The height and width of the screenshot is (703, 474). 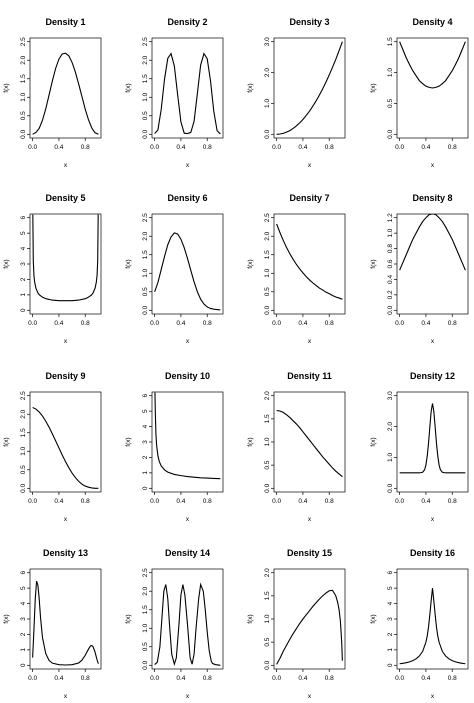 What do you see at coordinates (52, 624) in the screenshot?
I see `panel-13: Density 13 0.0 0.4 0.8 0 1 2 3 4 5 6 x f(x)` at bounding box center [52, 624].